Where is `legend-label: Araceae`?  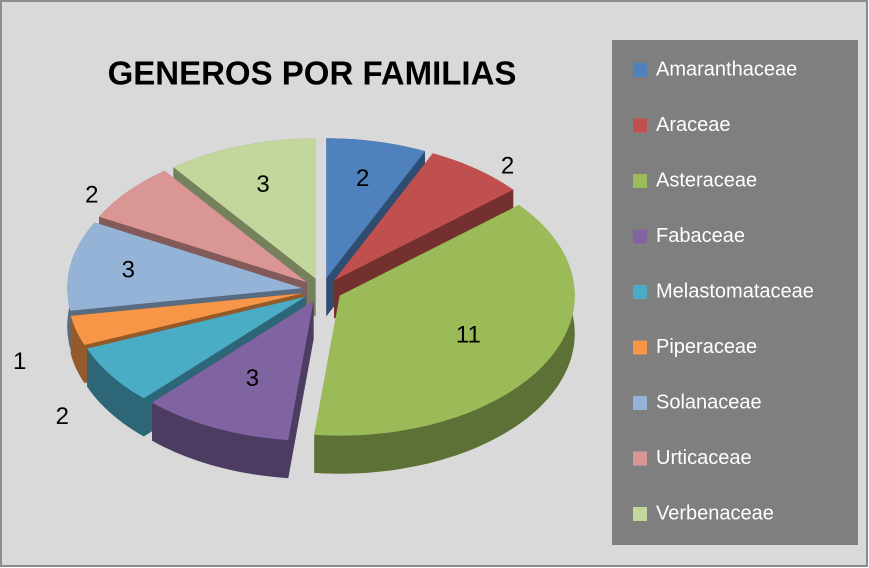
legend-label: Araceae is located at coordinates (693, 125).